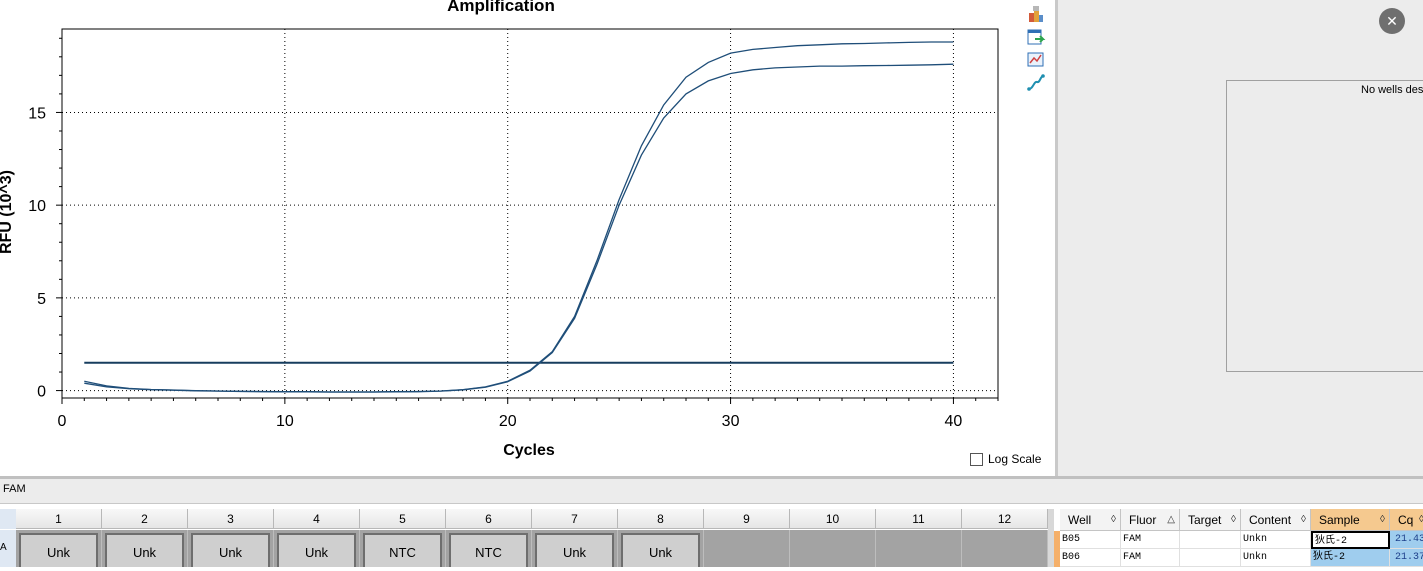 This screenshot has width=1423, height=571. I want to click on column-header-target: Target ◊, so click(1210, 520).